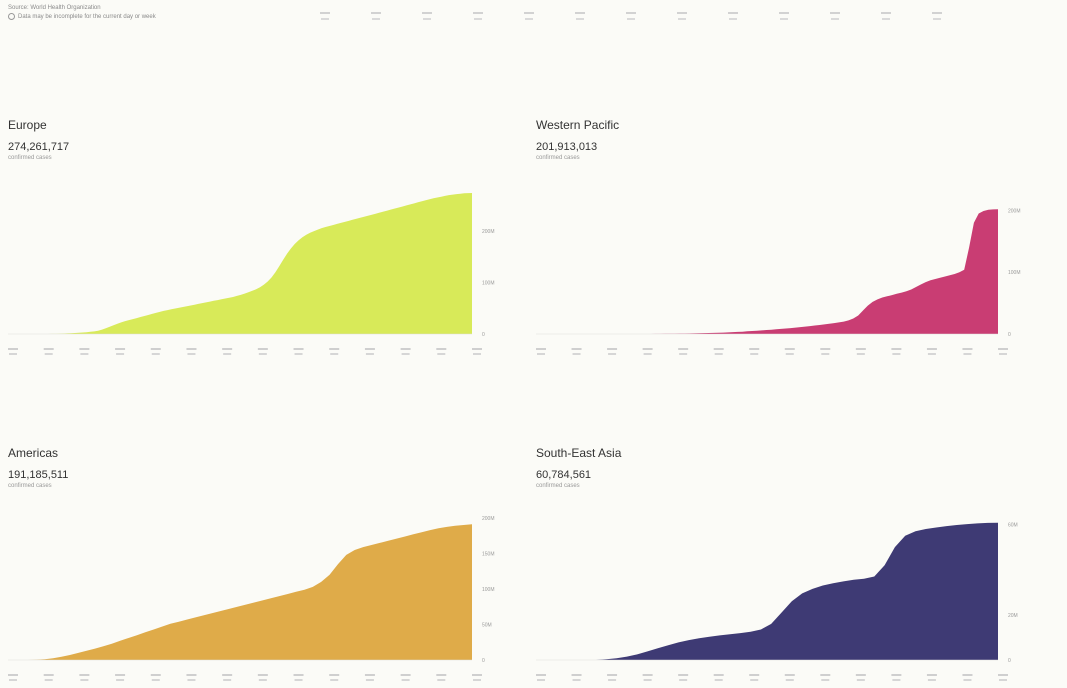 This screenshot has height=688, width=1067. What do you see at coordinates (578, 125) in the screenshot?
I see `panel-title: Western Pacific` at bounding box center [578, 125].